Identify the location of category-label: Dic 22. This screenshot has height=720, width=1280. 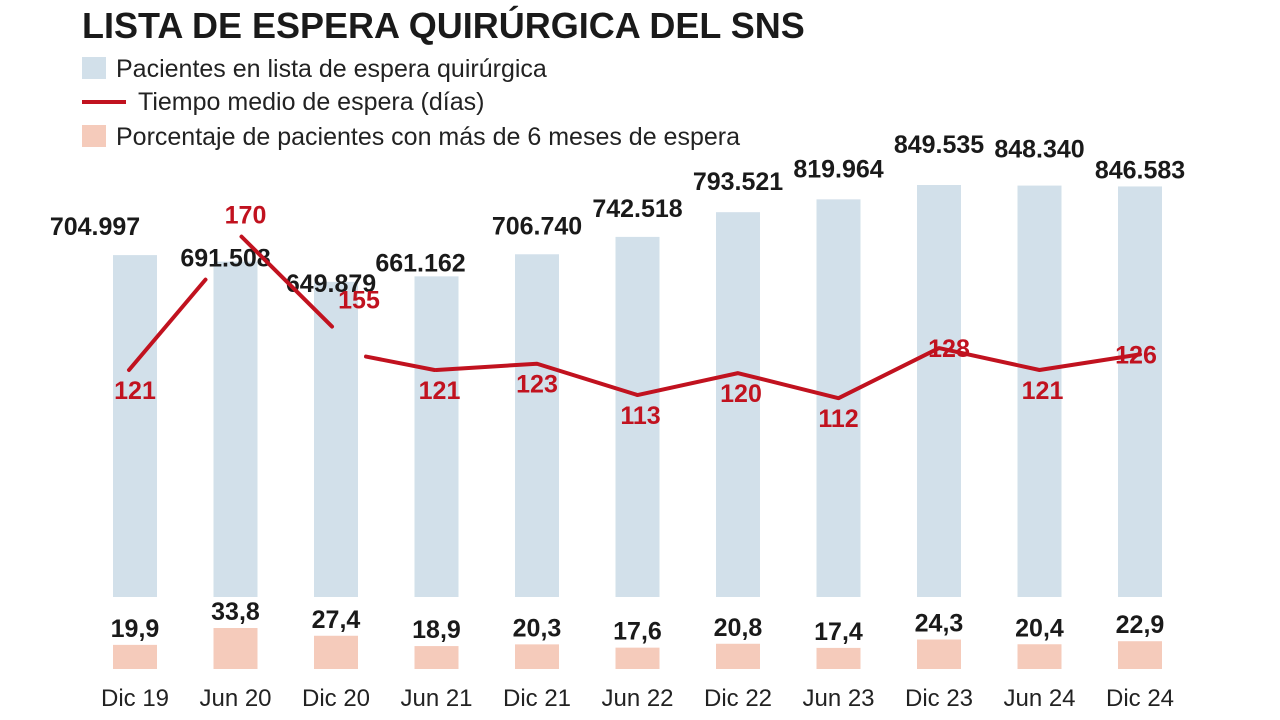
(738, 698).